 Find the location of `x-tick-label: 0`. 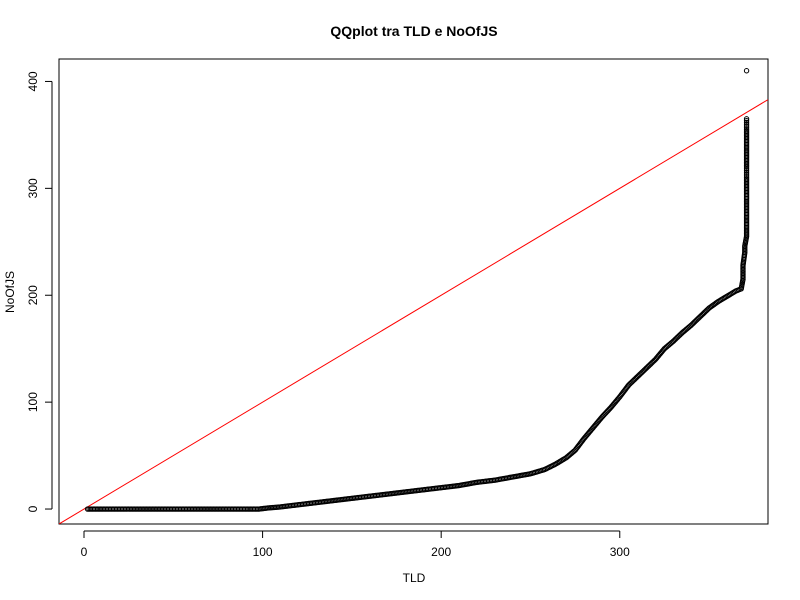

x-tick-label: 0 is located at coordinates (84, 552).